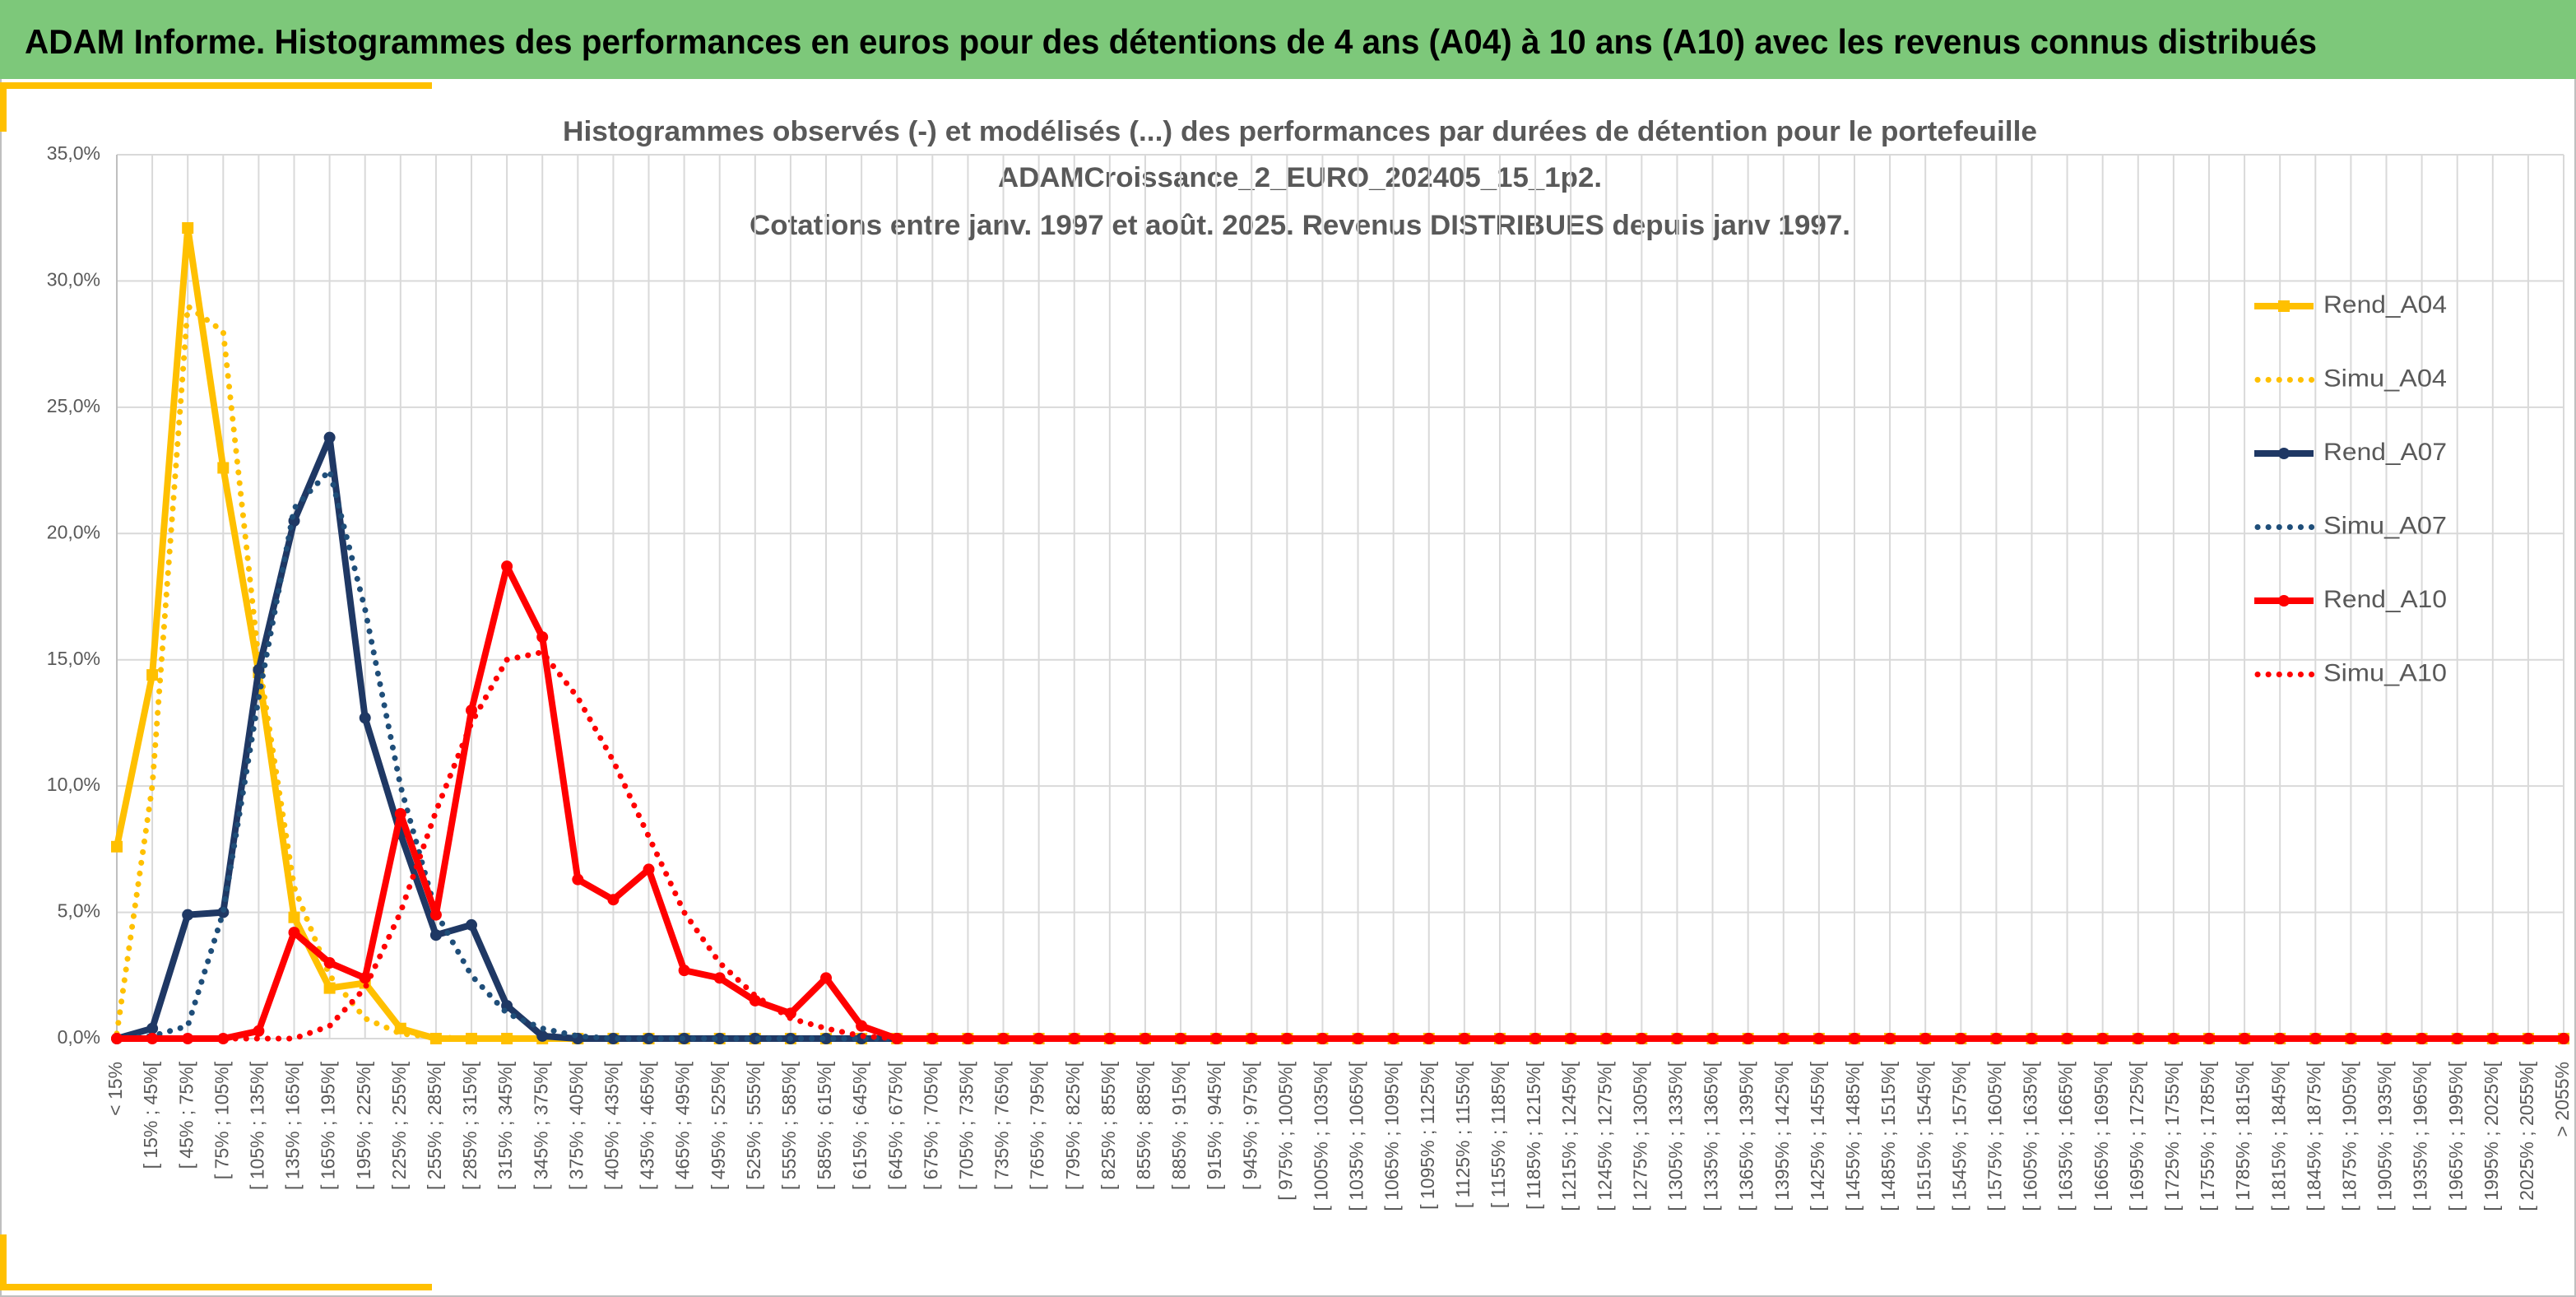 The width and height of the screenshot is (2576, 1297). Describe the element at coordinates (930, 1125) in the screenshot. I see `x-tick-label: [ 675% ; 705%[` at that location.